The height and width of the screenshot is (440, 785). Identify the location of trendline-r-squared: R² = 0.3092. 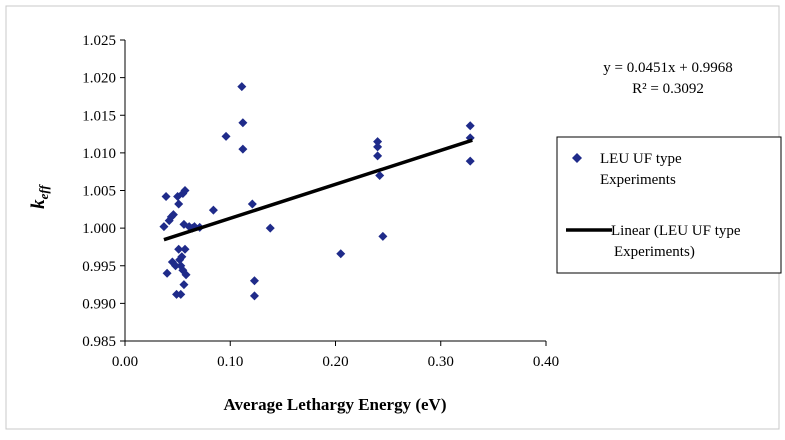
(668, 89).